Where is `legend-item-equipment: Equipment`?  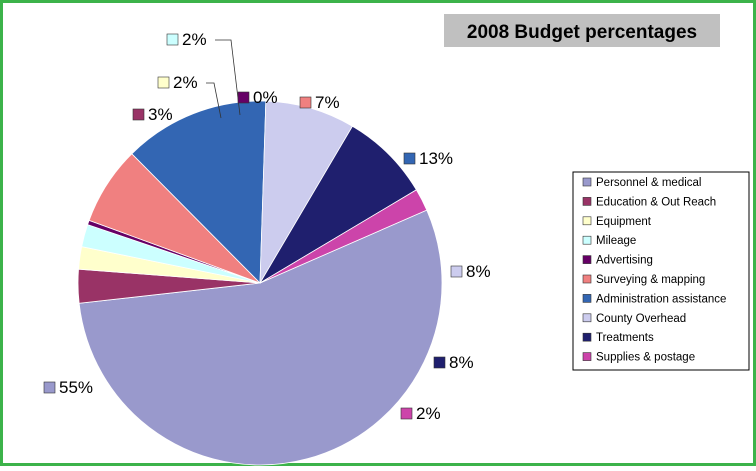
legend-item-equipment: Equipment is located at coordinates (617, 222).